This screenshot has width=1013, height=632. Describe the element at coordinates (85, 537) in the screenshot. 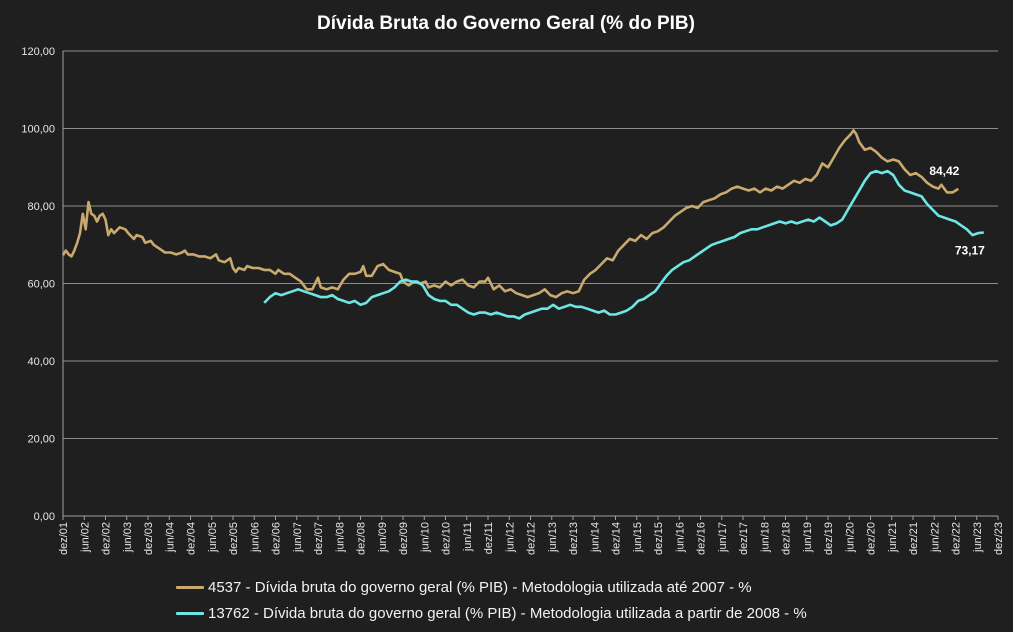

I see `x-tick-label: jun/02` at that location.